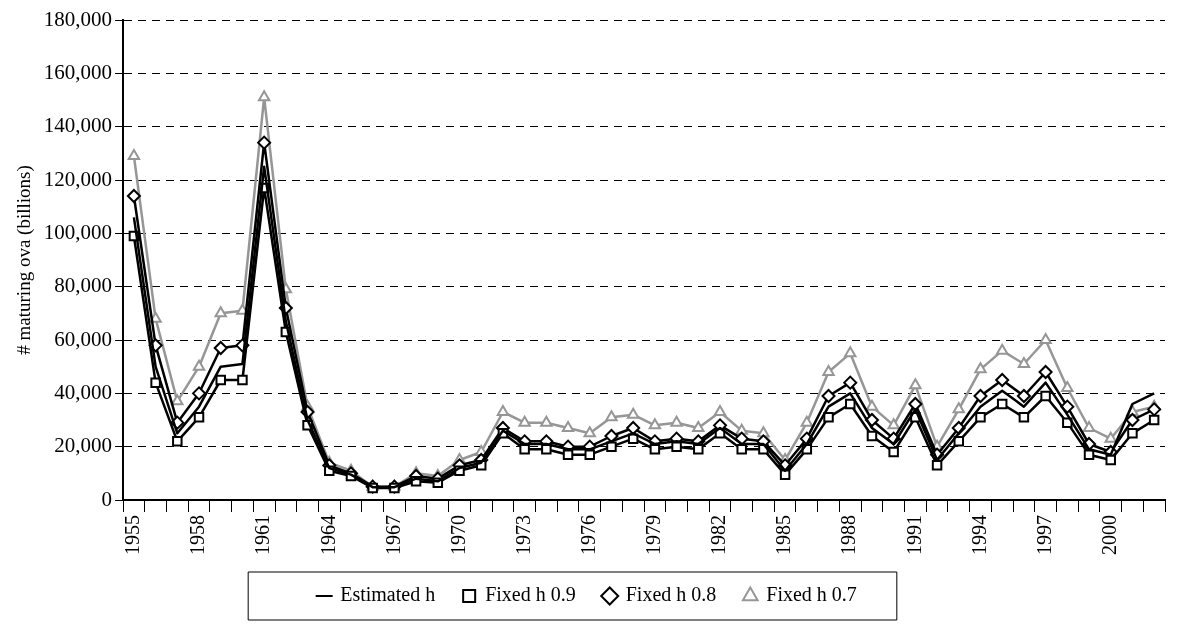  What do you see at coordinates (78, 231) in the screenshot?
I see `y-tick-label: 100,000` at bounding box center [78, 231].